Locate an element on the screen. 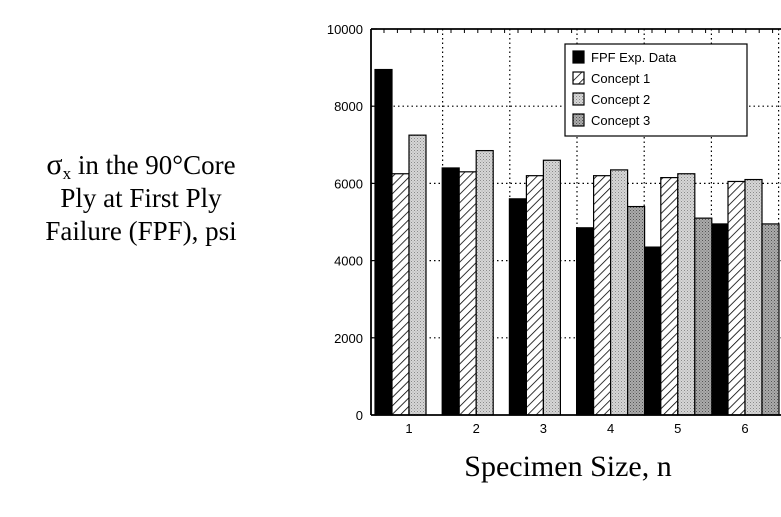  y-tick-label: 6000 is located at coordinates (348, 183).